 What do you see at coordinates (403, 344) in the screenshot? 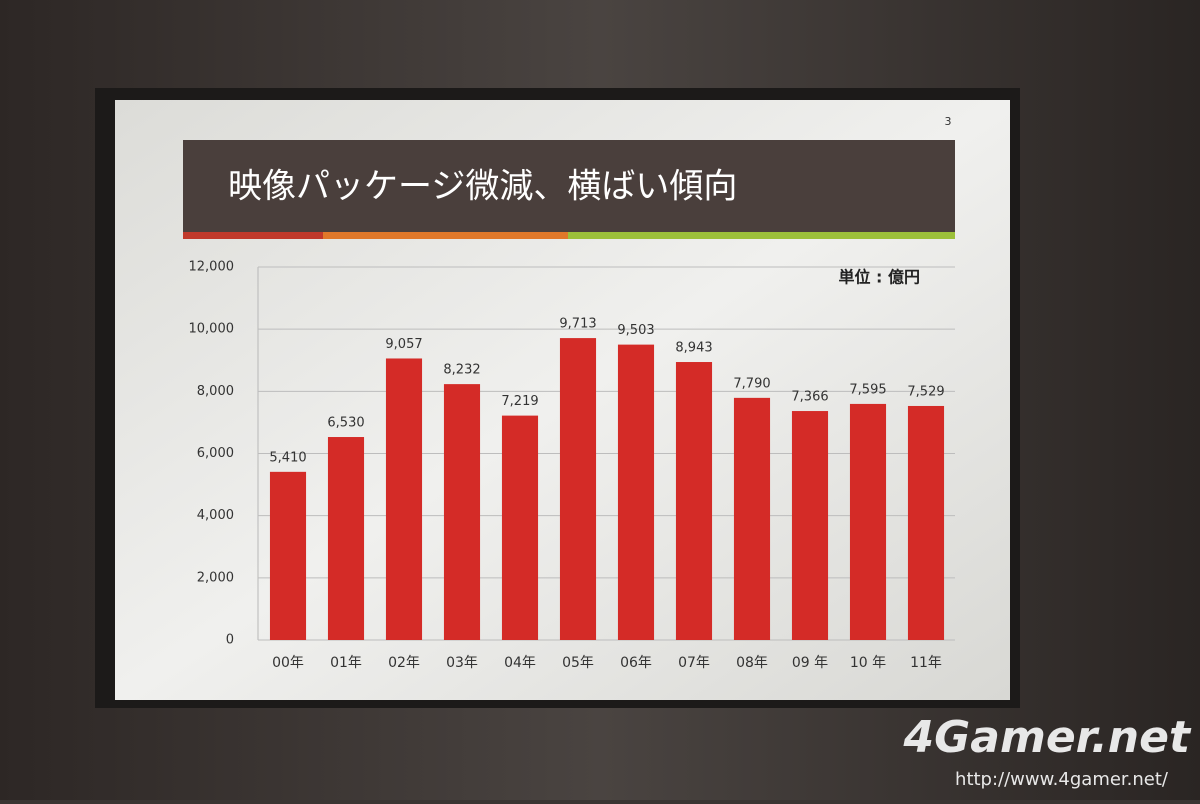
I see `value-label: 9,057` at bounding box center [403, 344].